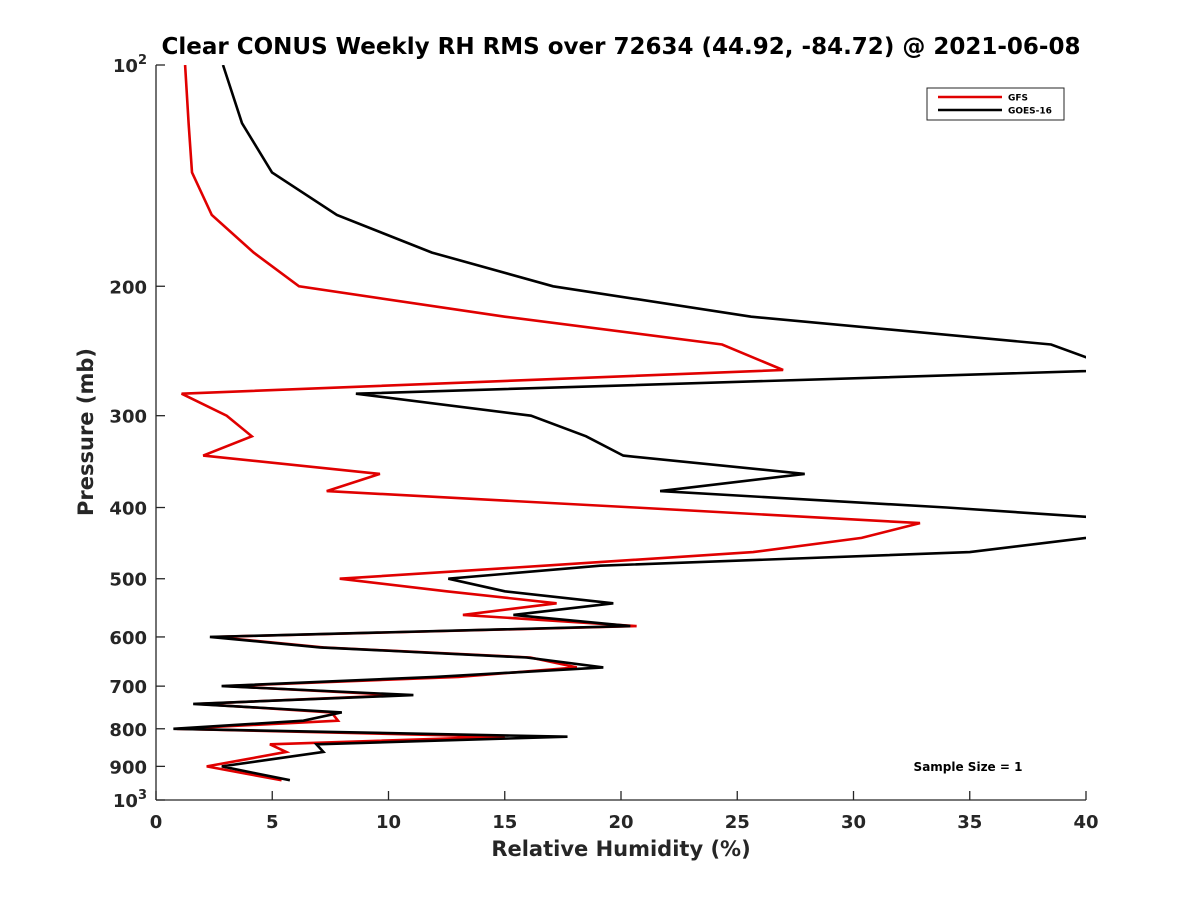 Image resolution: width=1200 pixels, height=900 pixels. I want to click on x-tick-label: 40, so click(1085, 822).